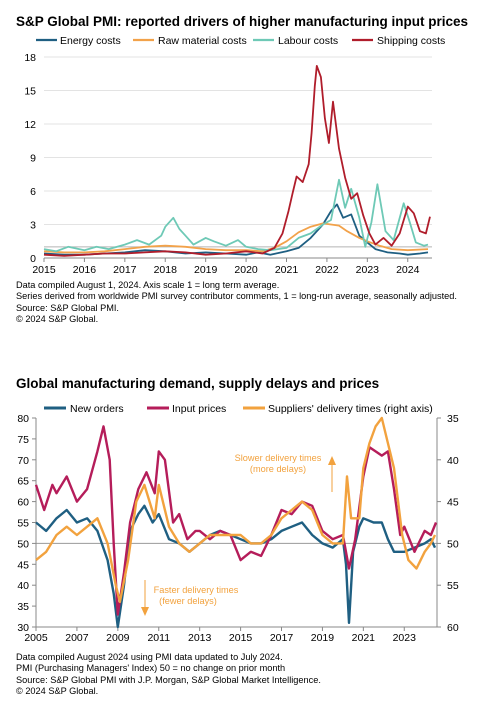 The height and width of the screenshot is (714, 495). What do you see at coordinates (23, 628) in the screenshot?
I see `chart2-y-tick-label: 30` at bounding box center [23, 628].